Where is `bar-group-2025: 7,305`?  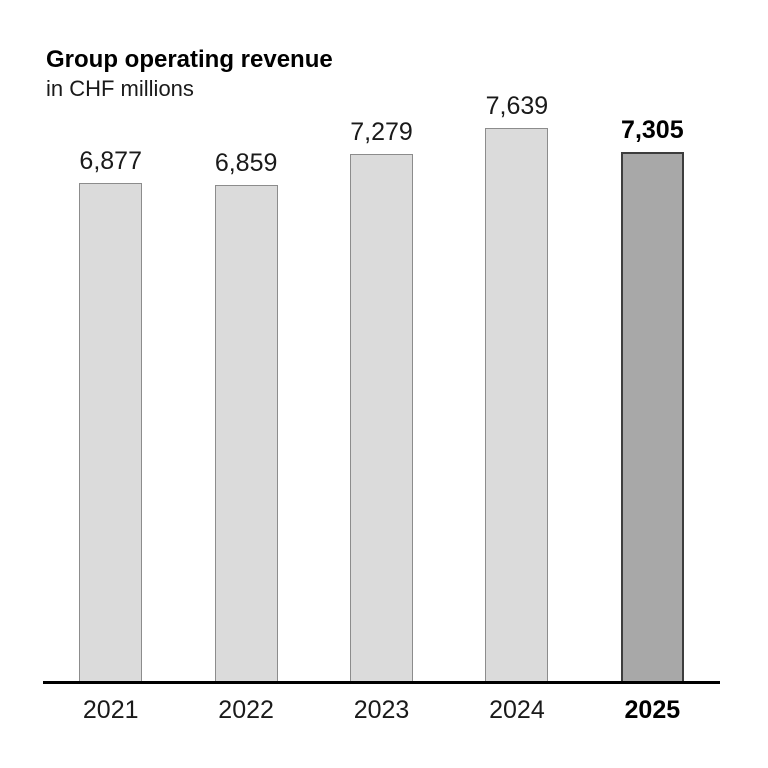 bar-group-2025: 7,305 is located at coordinates (652, 399).